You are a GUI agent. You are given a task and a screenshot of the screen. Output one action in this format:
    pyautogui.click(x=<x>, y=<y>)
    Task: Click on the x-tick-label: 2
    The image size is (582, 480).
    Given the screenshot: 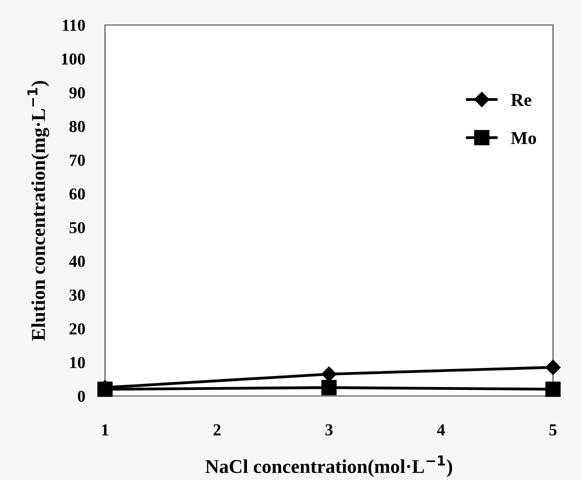 What is the action you would take?
    pyautogui.click(x=217, y=430)
    